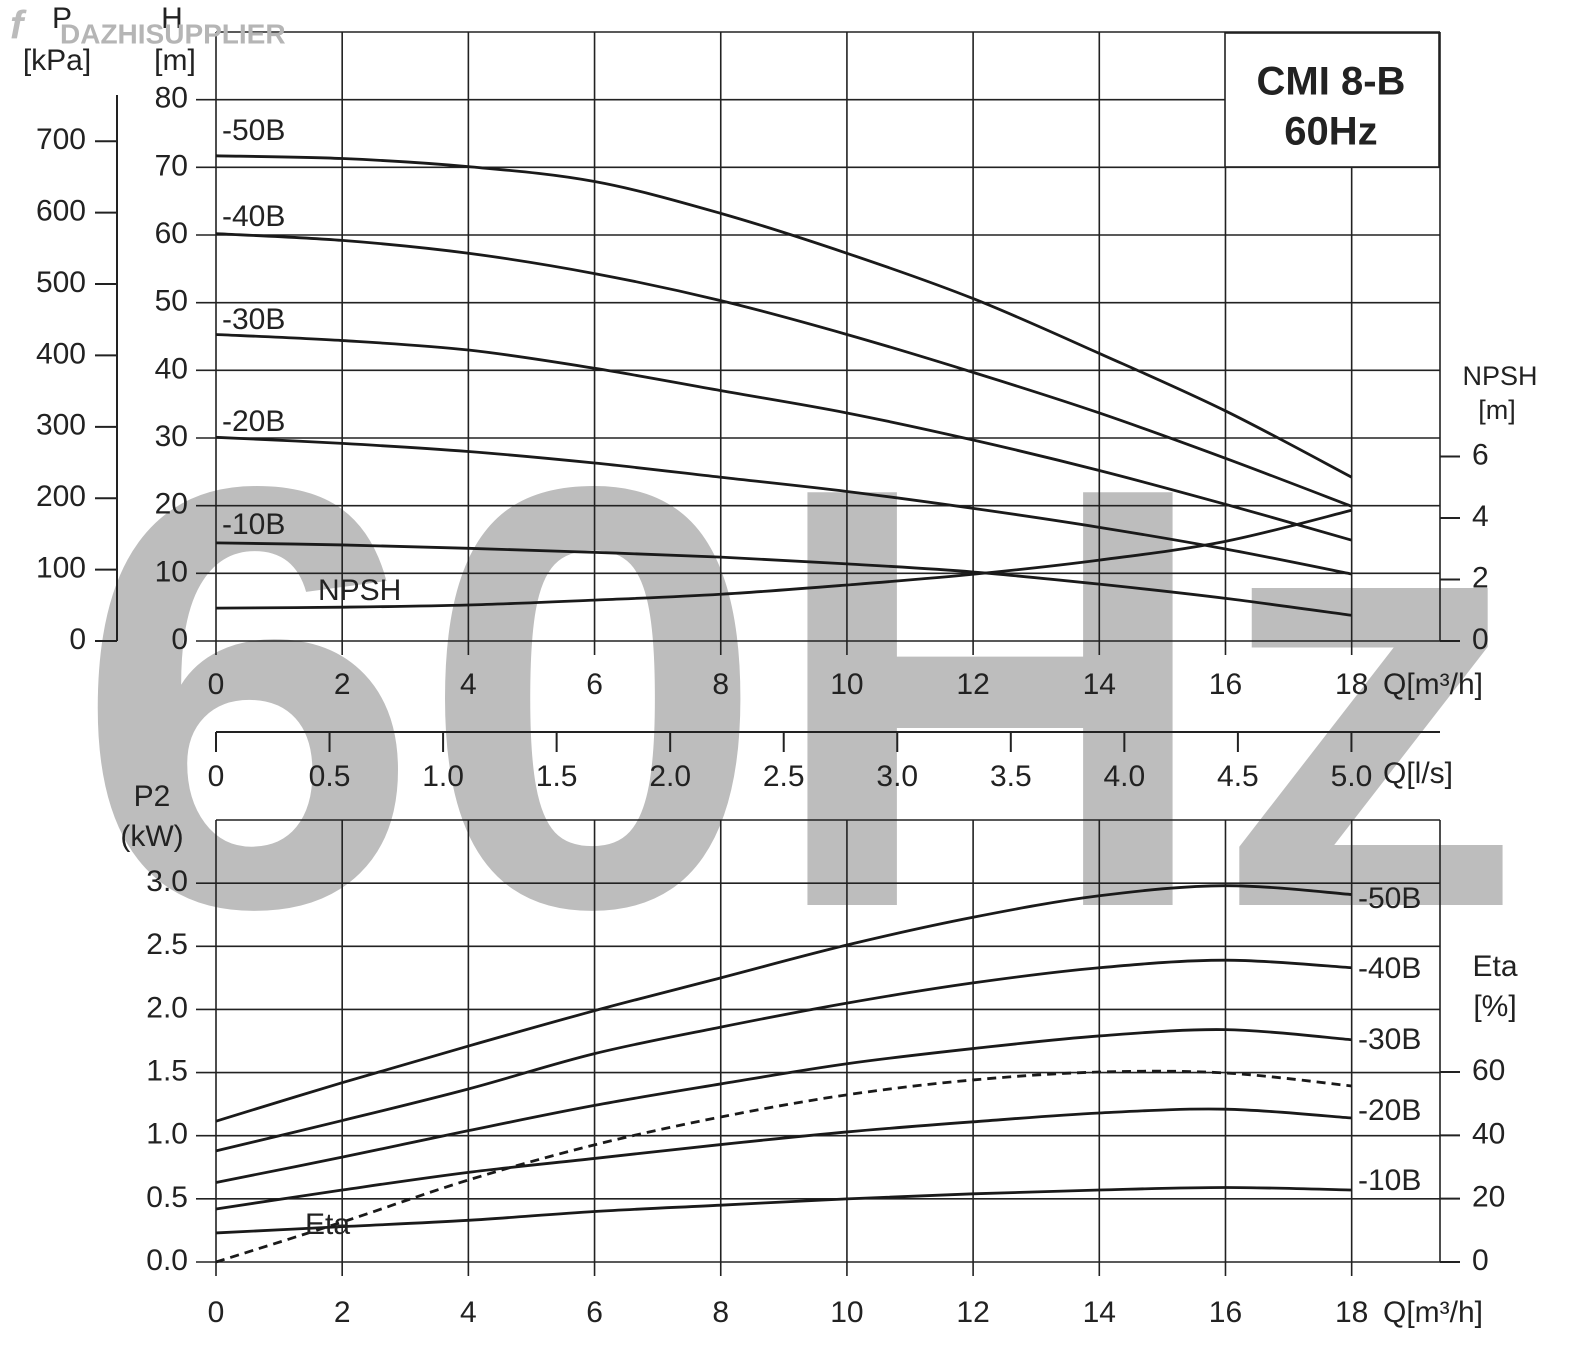 This screenshot has width=1583, height=1354. I want to click on y3-tick-label: 100, so click(61, 568).